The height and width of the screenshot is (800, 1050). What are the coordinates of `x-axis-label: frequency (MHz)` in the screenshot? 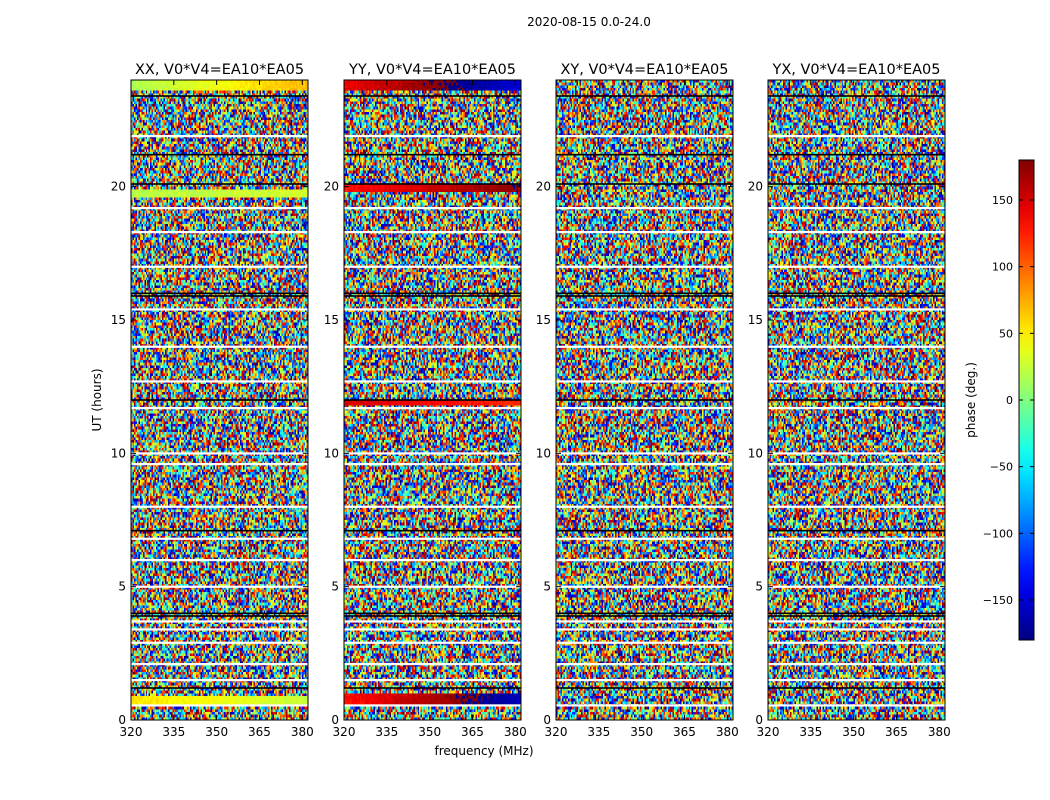 It's located at (483, 751).